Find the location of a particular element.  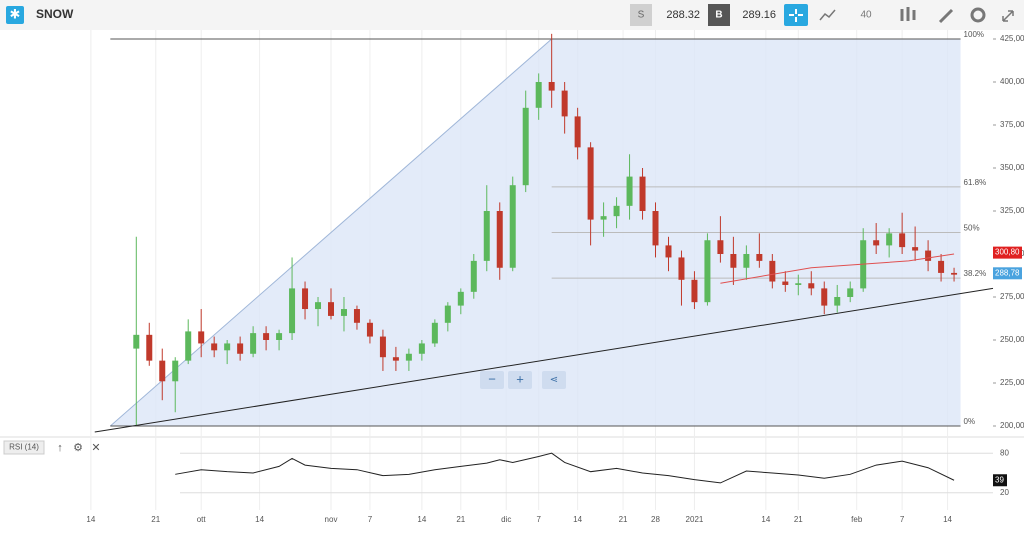

x-tick-label: ott is located at coordinates (202, 519).